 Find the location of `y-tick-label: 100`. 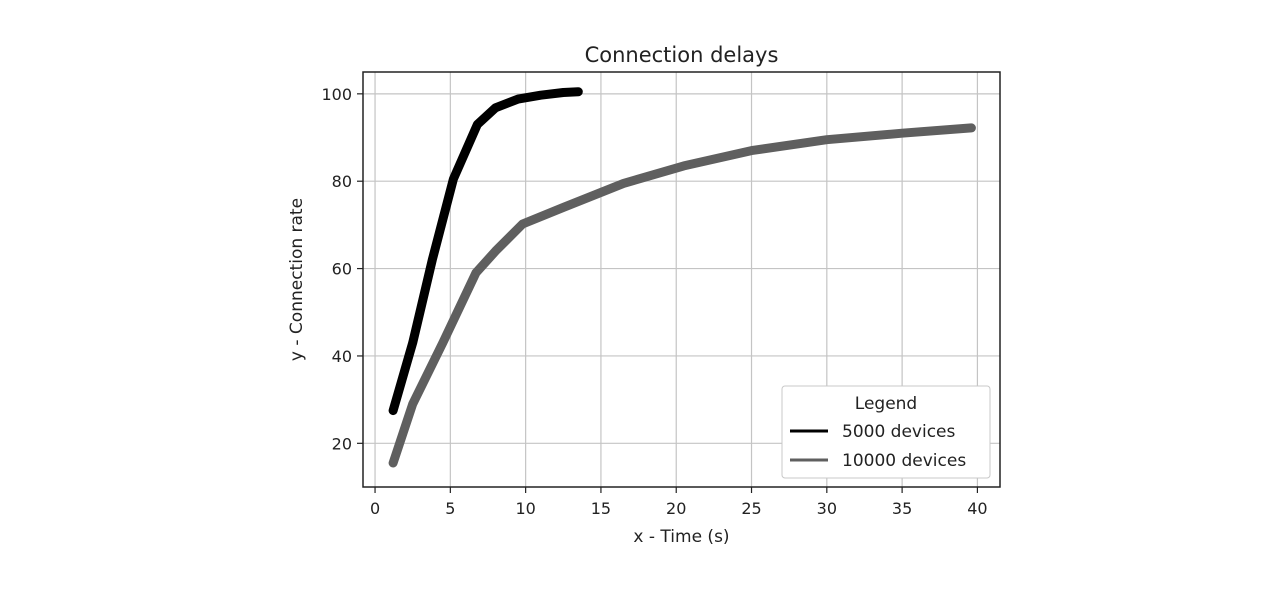

y-tick-label: 100 is located at coordinates (336, 94).